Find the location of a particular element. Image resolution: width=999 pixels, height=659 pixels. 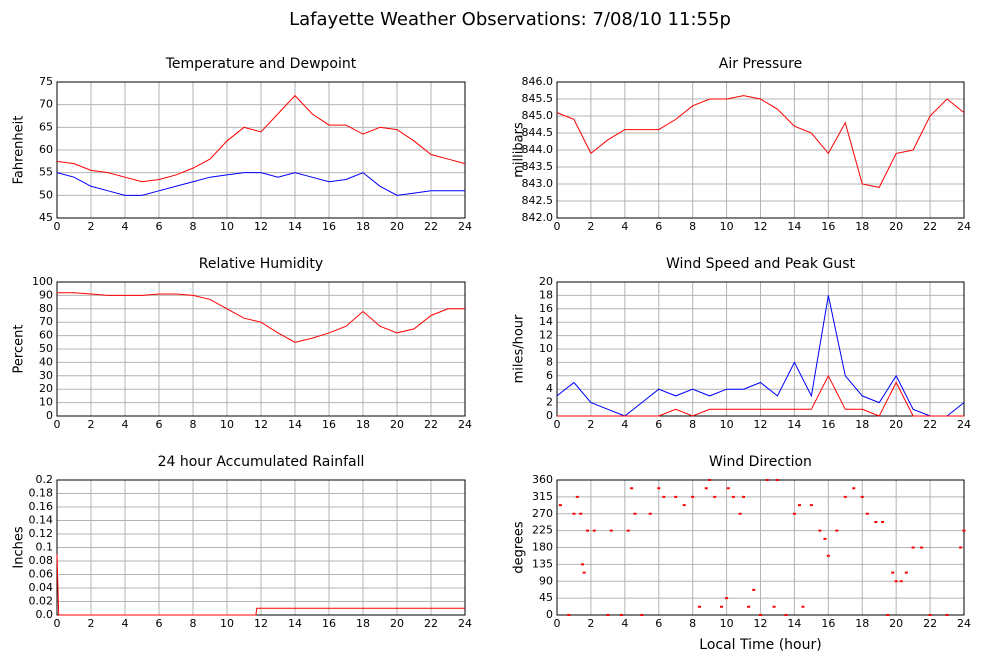

y-tick-label: 845.0 is located at coordinates (538, 115).